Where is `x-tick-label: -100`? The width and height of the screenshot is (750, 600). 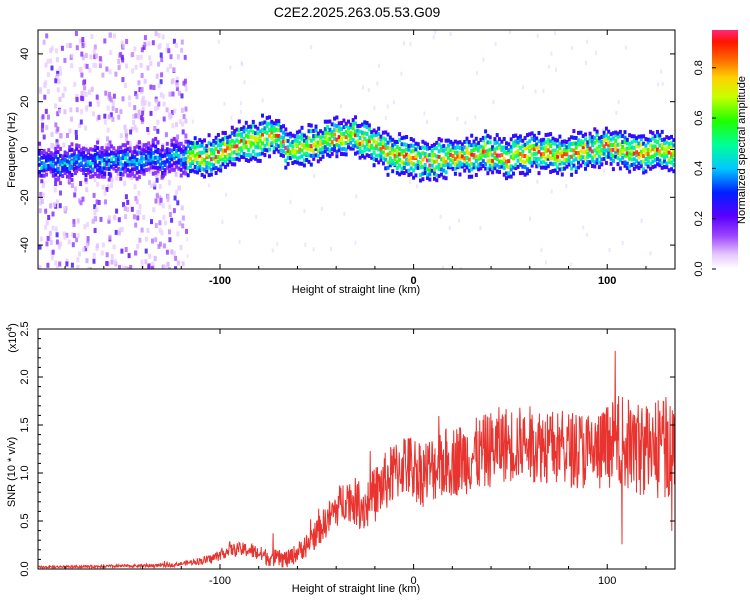 x-tick-label: -100 is located at coordinates (220, 581).